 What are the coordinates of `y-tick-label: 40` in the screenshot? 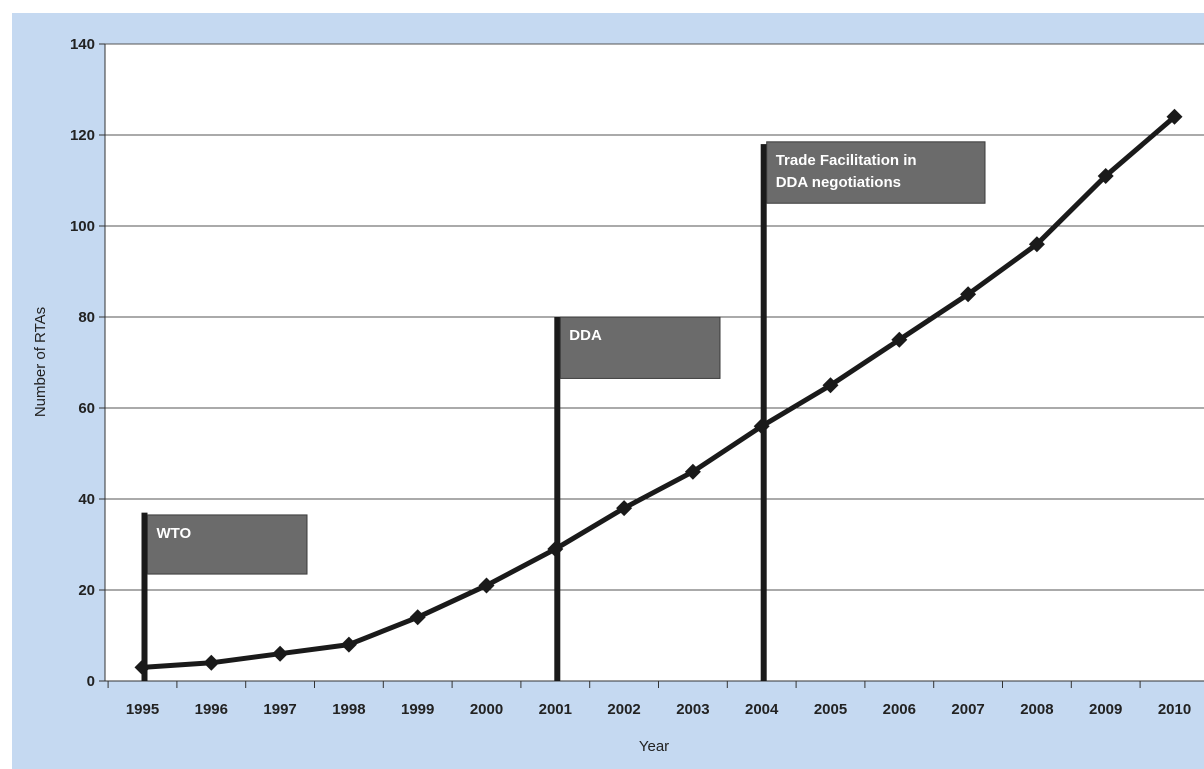 It's located at (86, 499).